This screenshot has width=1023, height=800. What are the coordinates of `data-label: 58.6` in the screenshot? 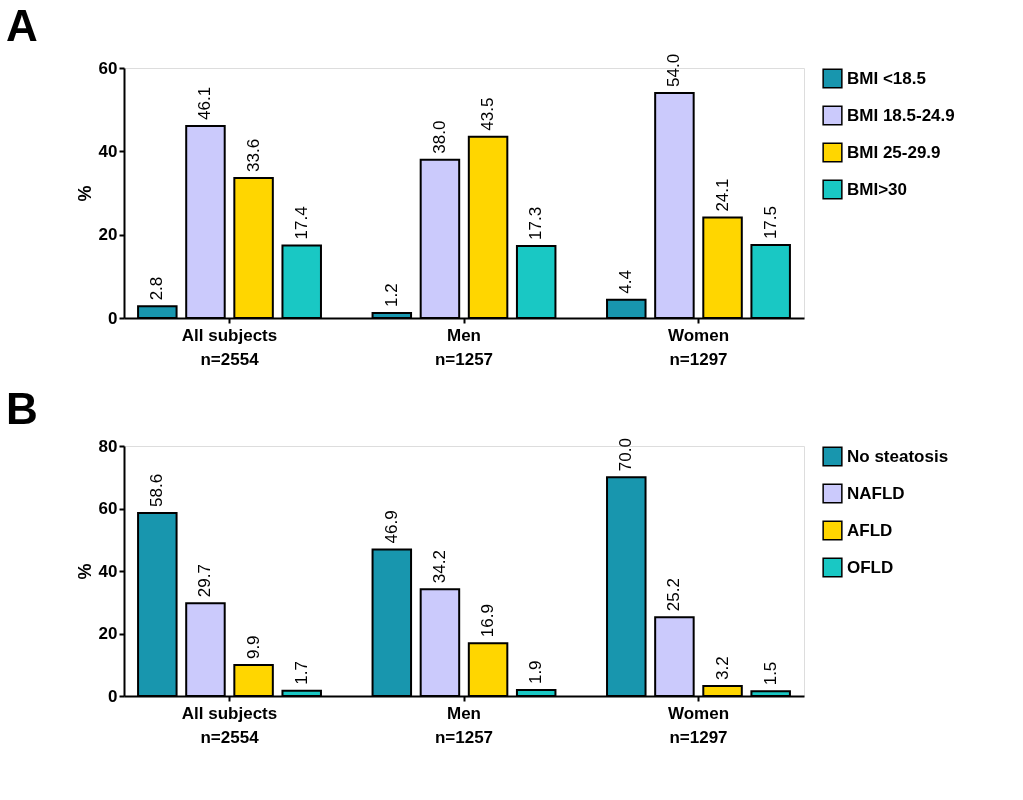 It's located at (157, 490).